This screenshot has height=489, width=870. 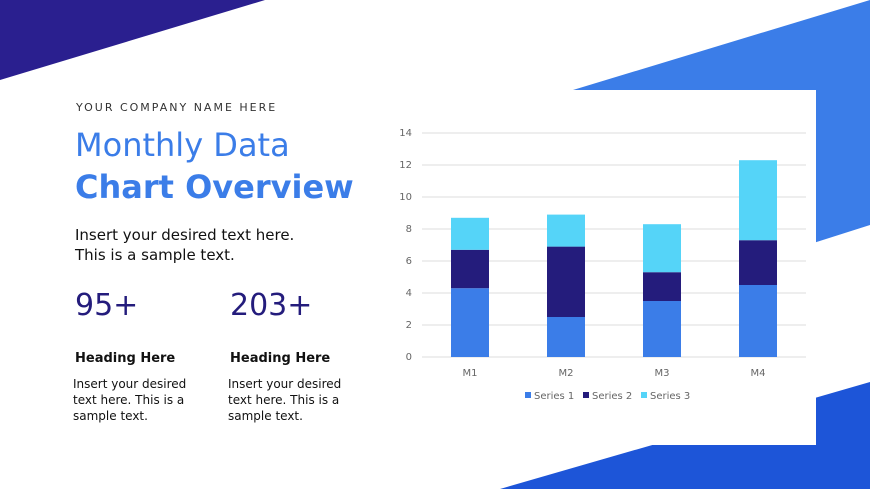 What do you see at coordinates (185, 235) in the screenshot?
I see `intro: Insert your desired text here.` at bounding box center [185, 235].